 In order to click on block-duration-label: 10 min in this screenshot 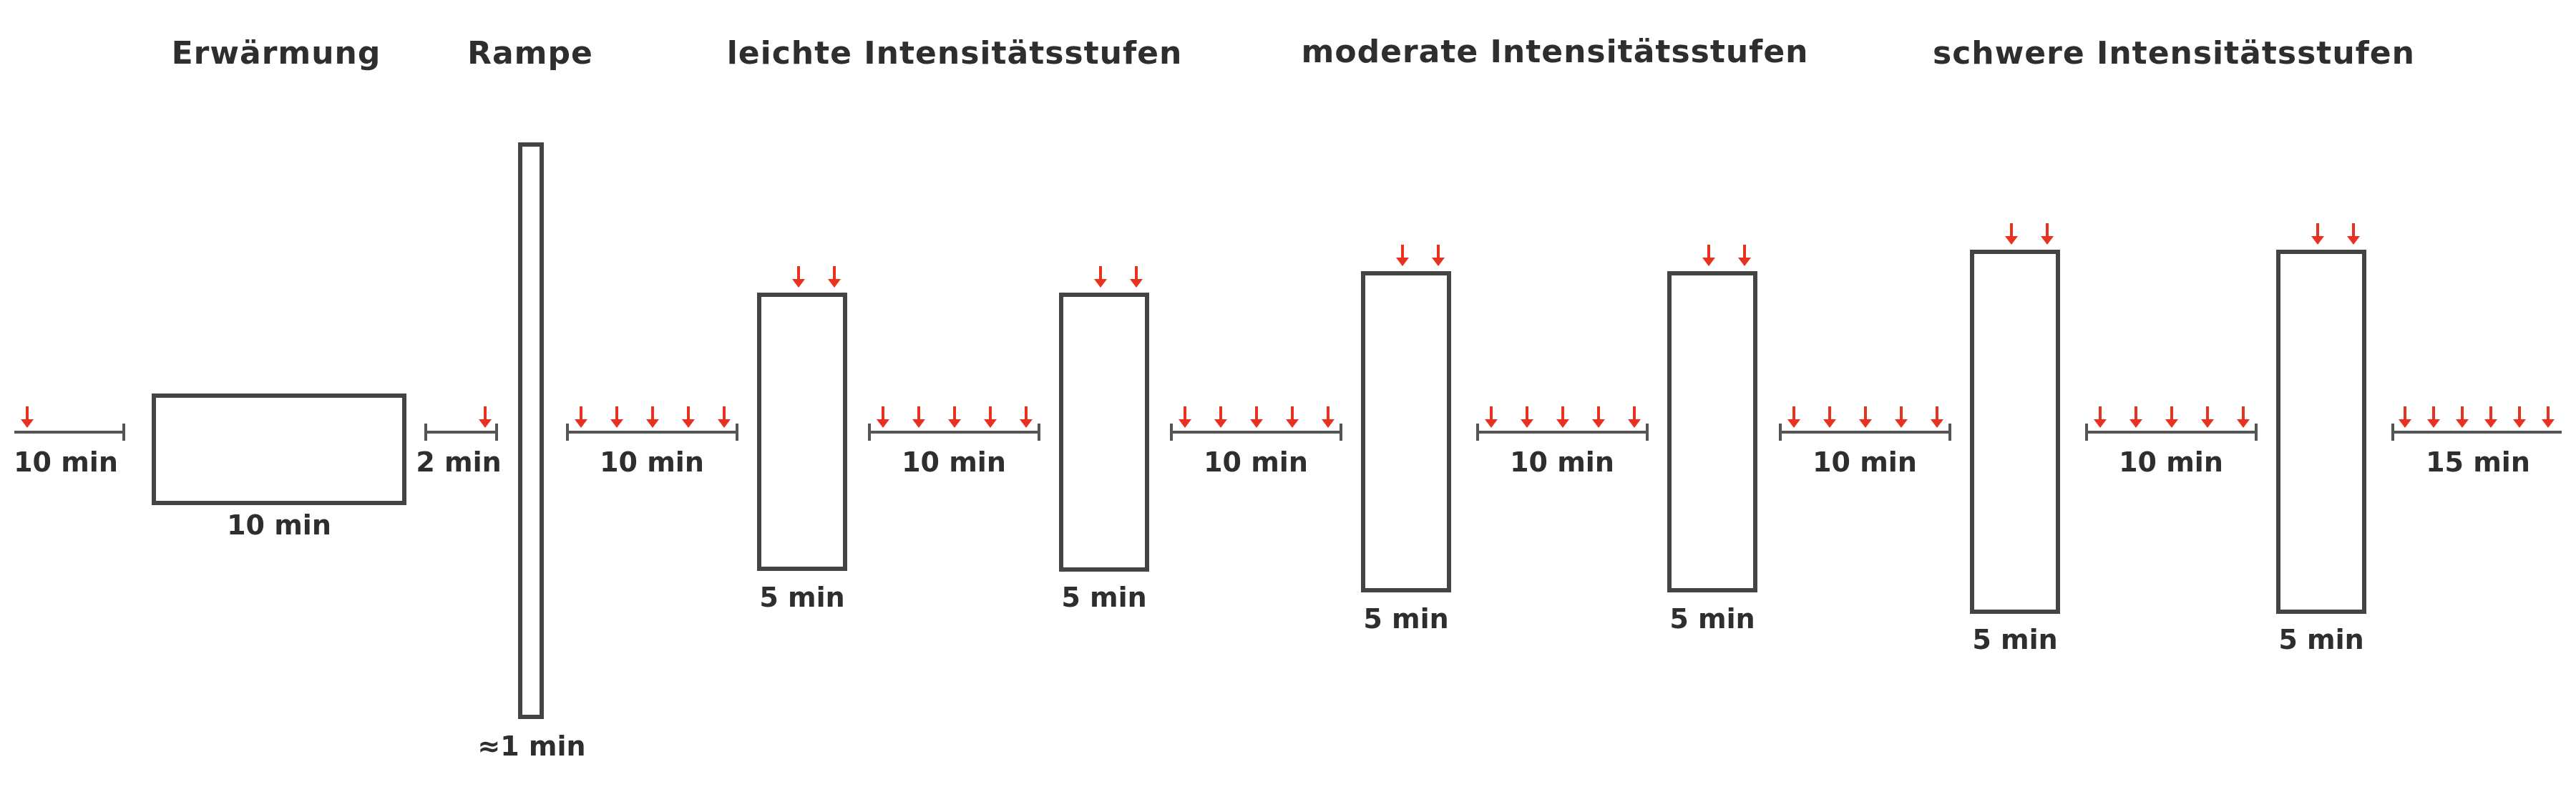, I will do `click(279, 525)`.